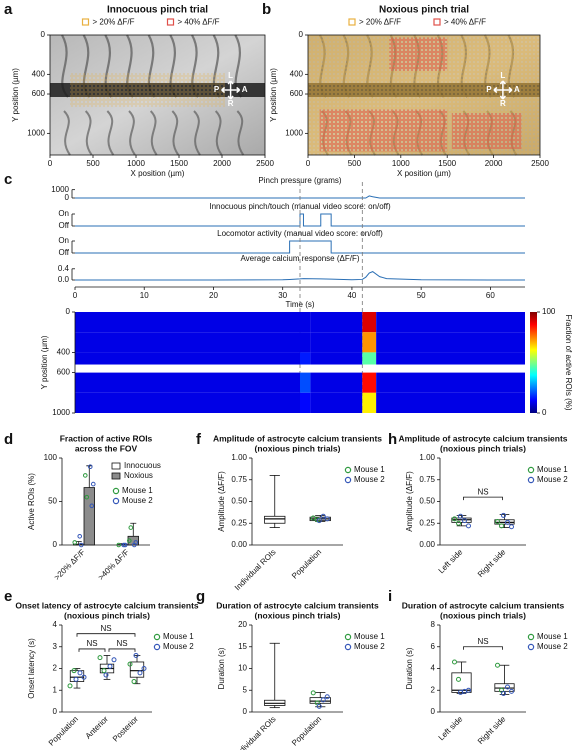 Image resolution: width=581 pixels, height=750 pixels. What do you see at coordinates (8, 439) in the screenshot?
I see `panel-letter: d` at bounding box center [8, 439].